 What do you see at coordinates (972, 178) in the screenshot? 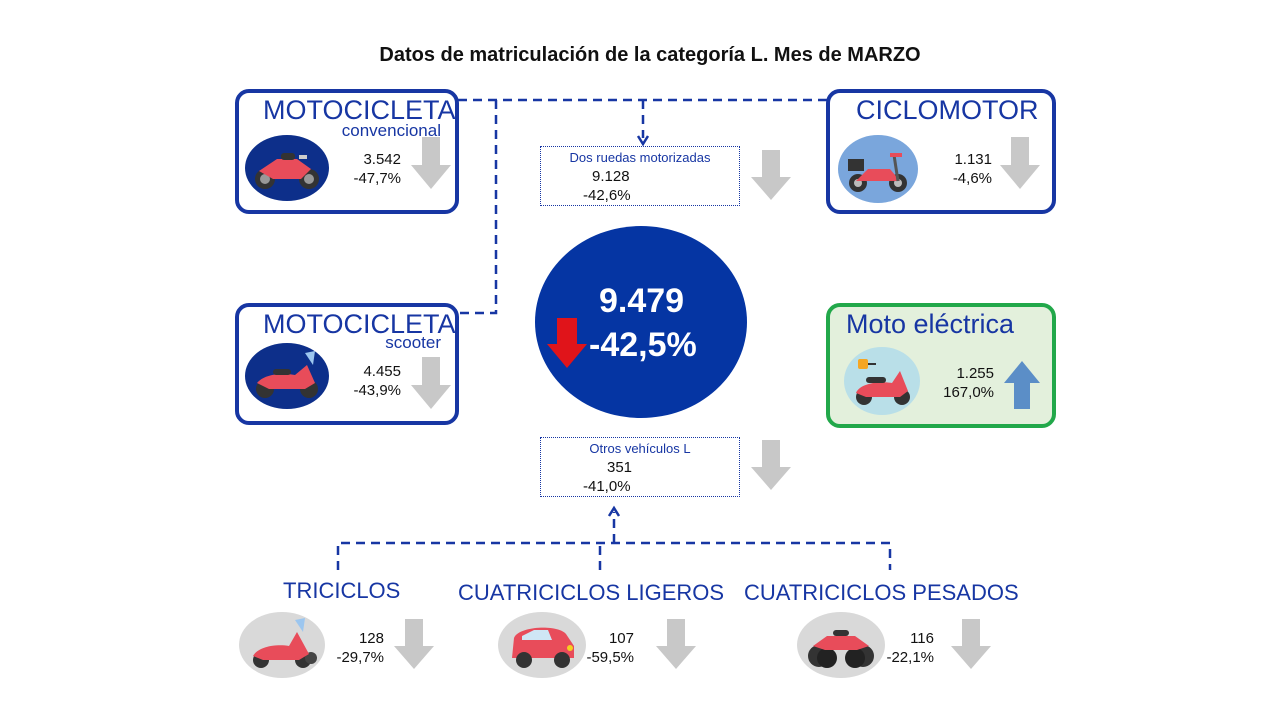
I see `change: -4,6%` at bounding box center [972, 178].